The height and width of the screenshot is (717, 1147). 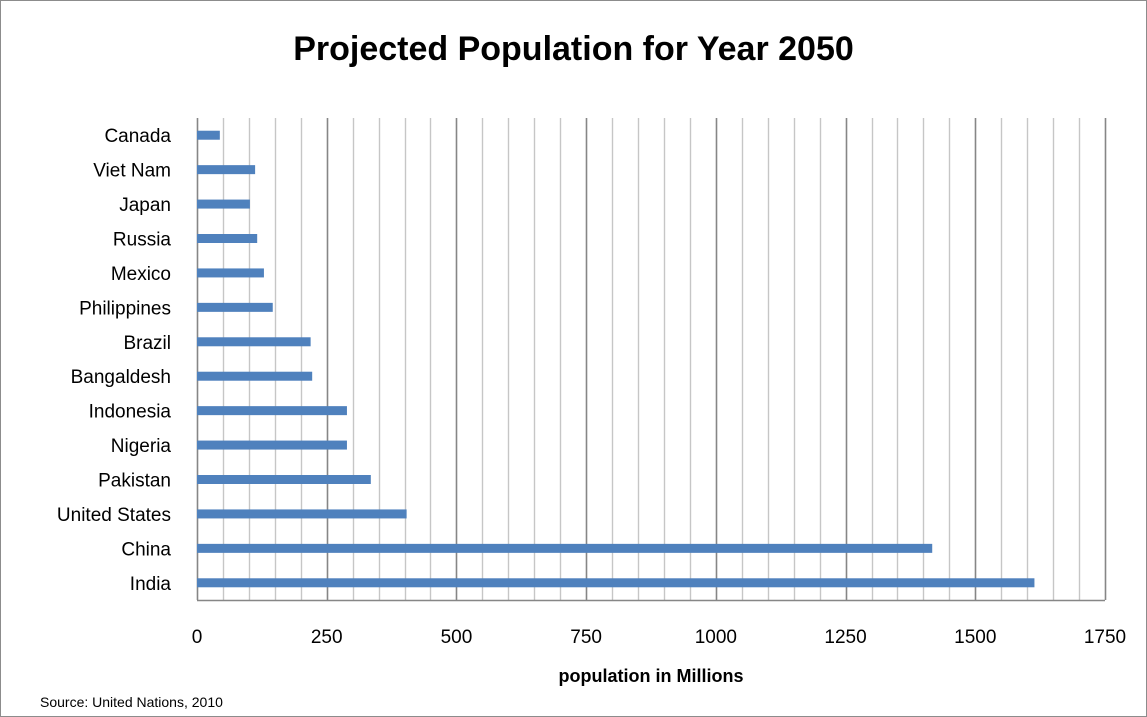 I want to click on category-label: Pakistan, so click(x=134, y=481).